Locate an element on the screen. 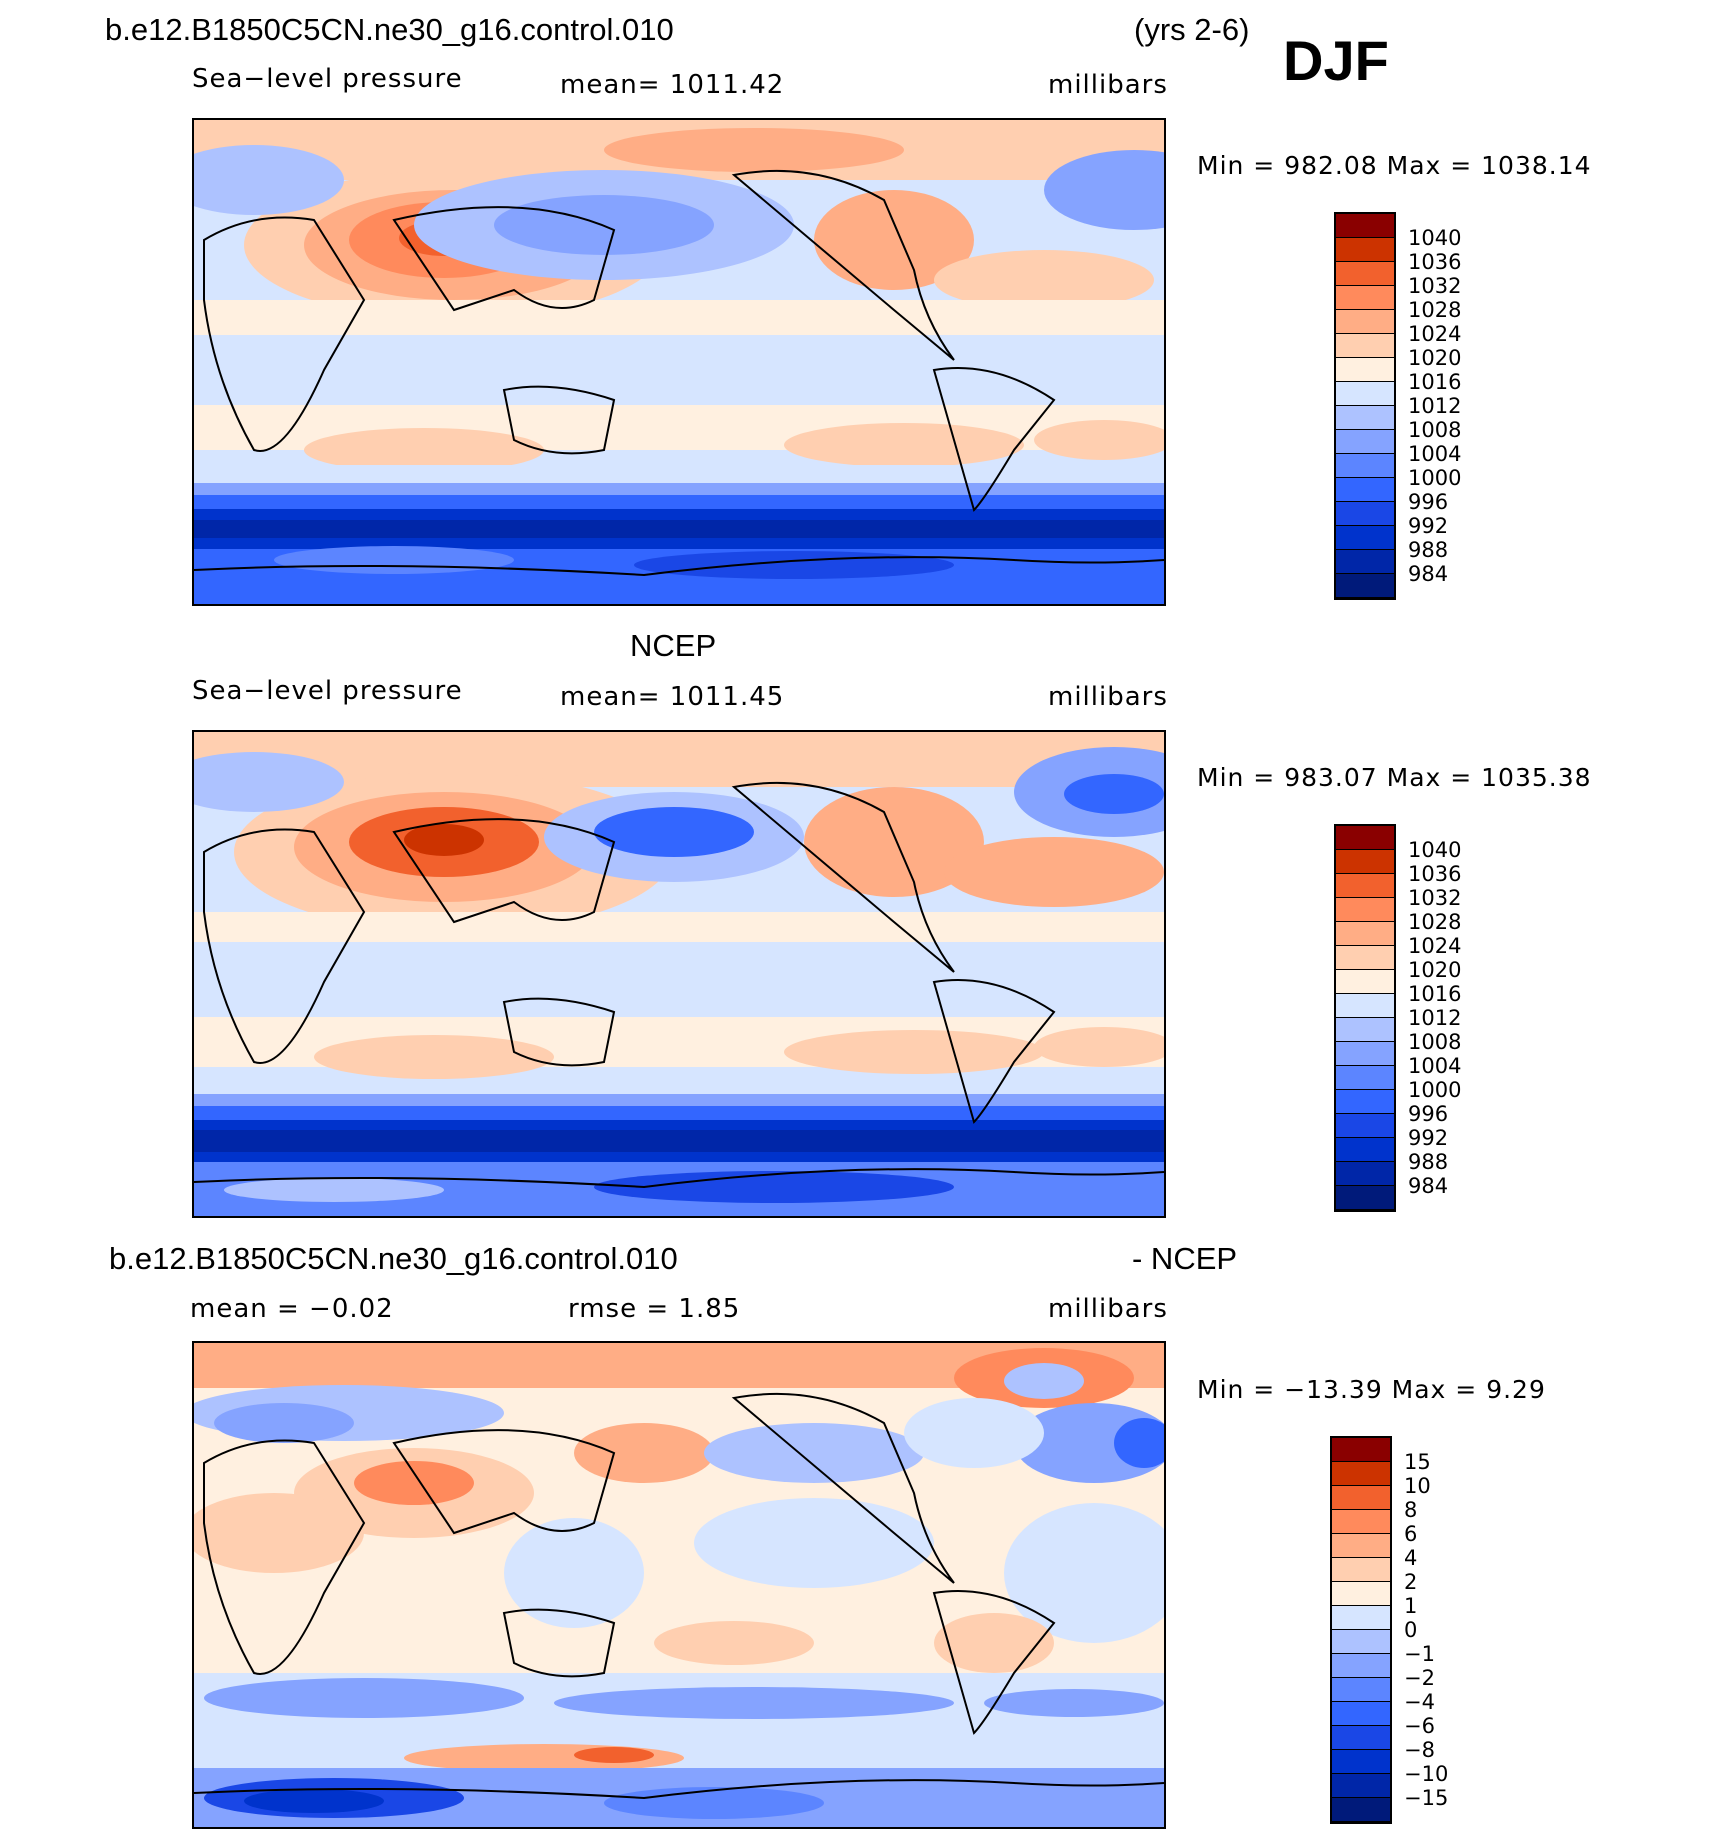 The image size is (1710, 1841). colorbar-label: 1020 is located at coordinates (1435, 358).